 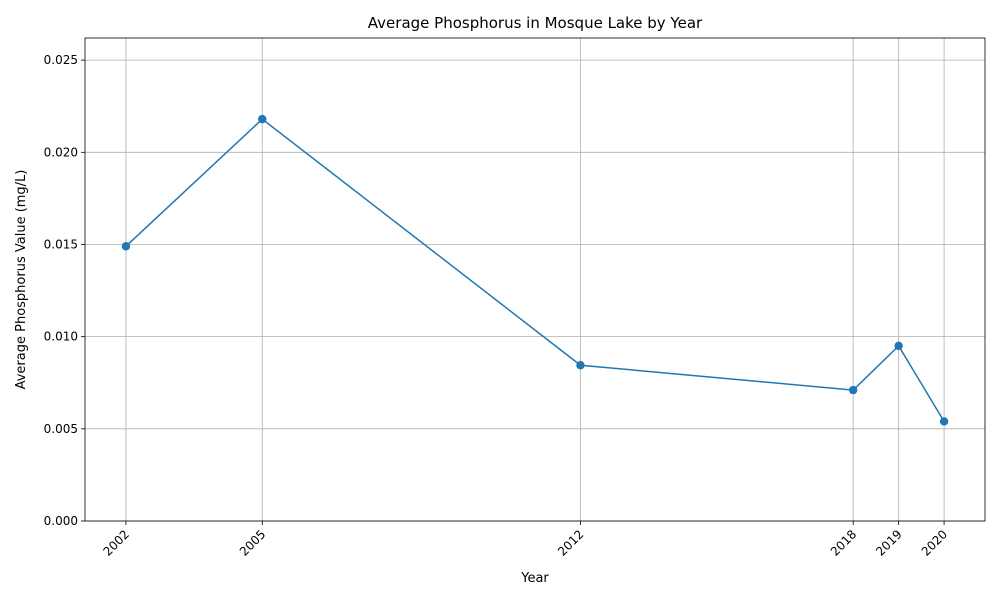 What do you see at coordinates (21, 280) in the screenshot?
I see `y-axis-label: Average Phosphorus Value (mg/L)` at bounding box center [21, 280].